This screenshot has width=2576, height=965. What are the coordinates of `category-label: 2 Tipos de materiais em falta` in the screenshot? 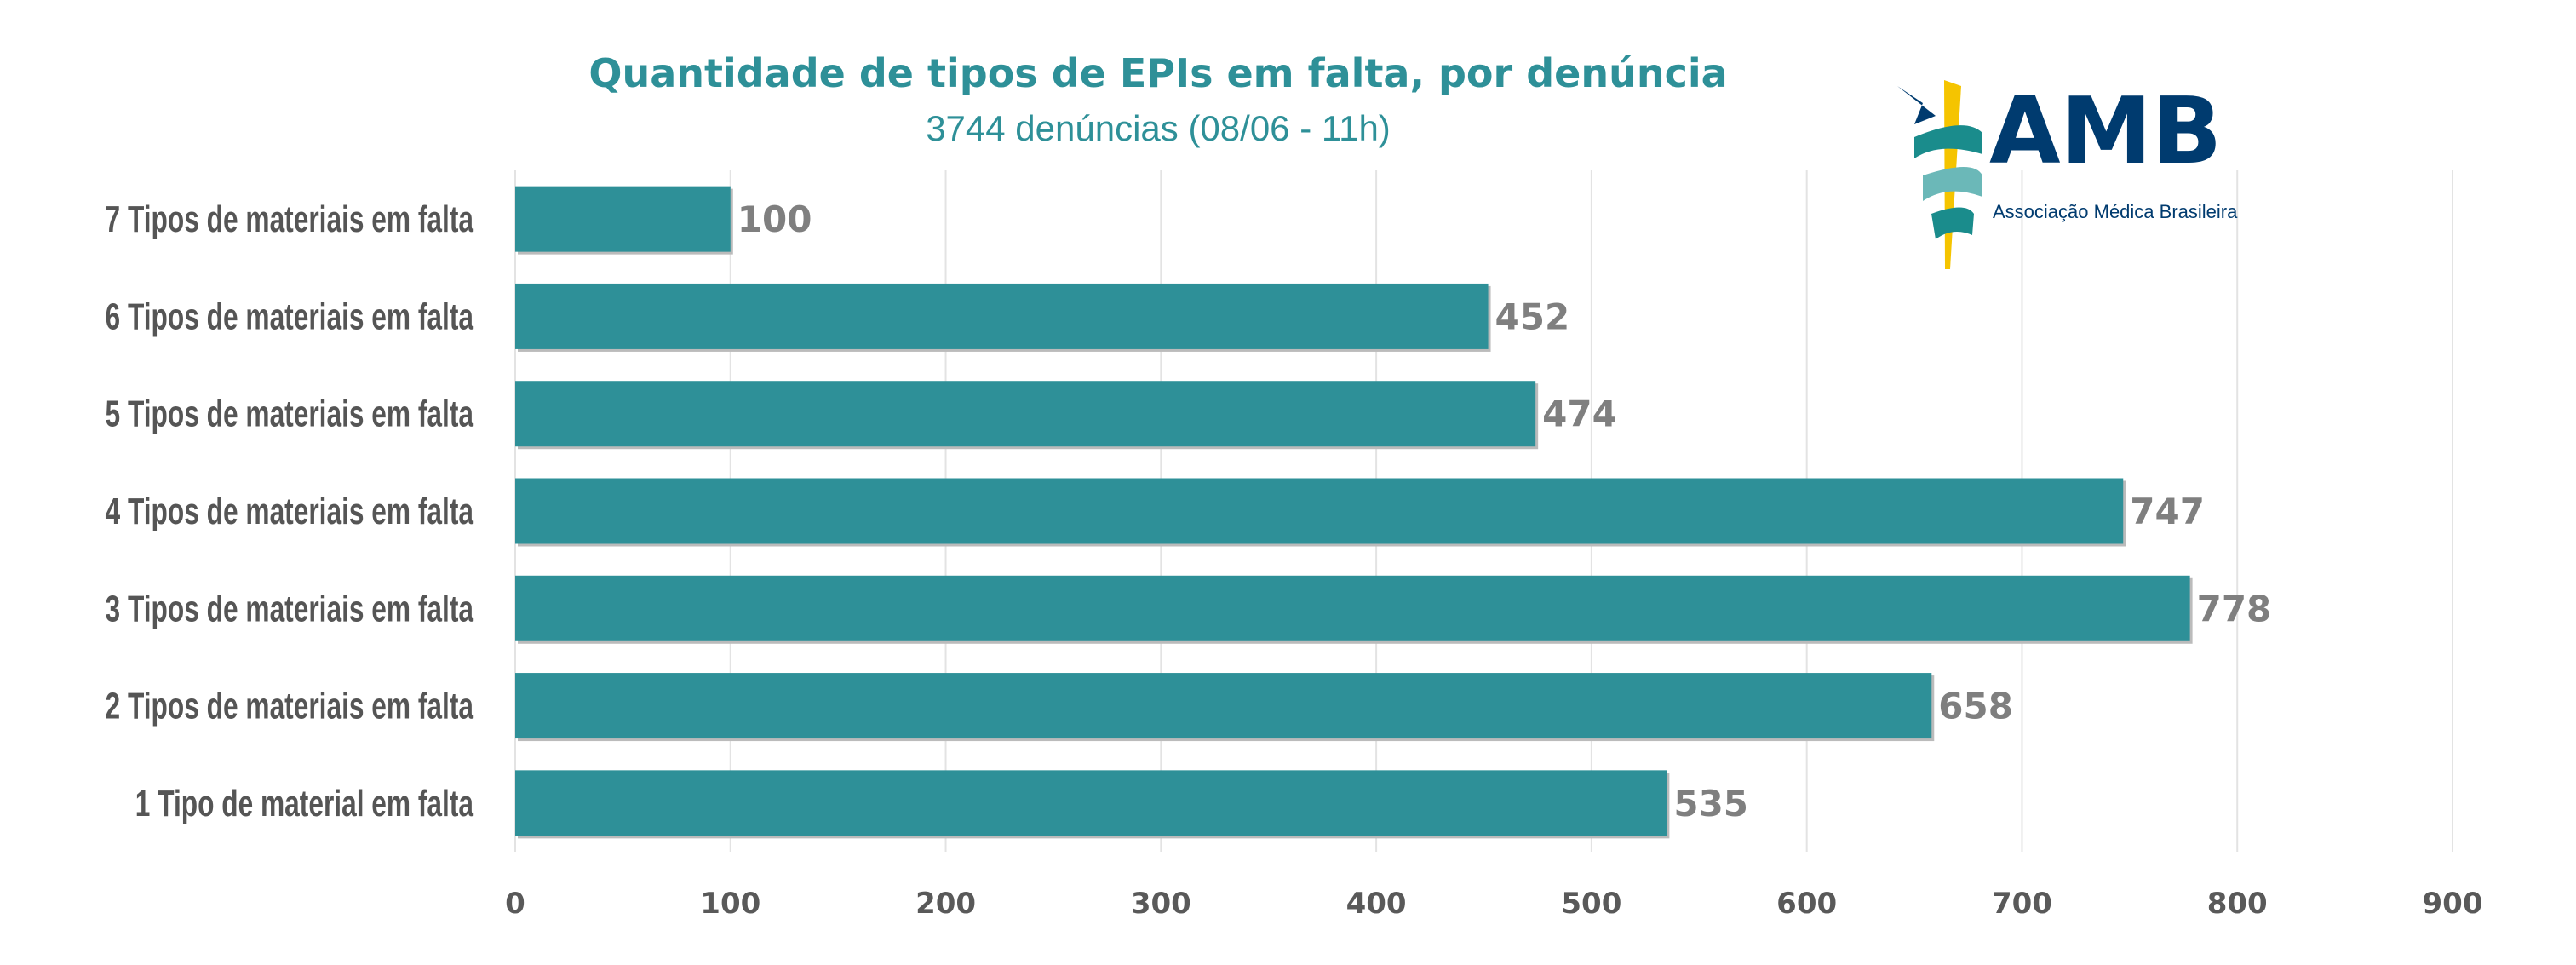 It's located at (290, 706).